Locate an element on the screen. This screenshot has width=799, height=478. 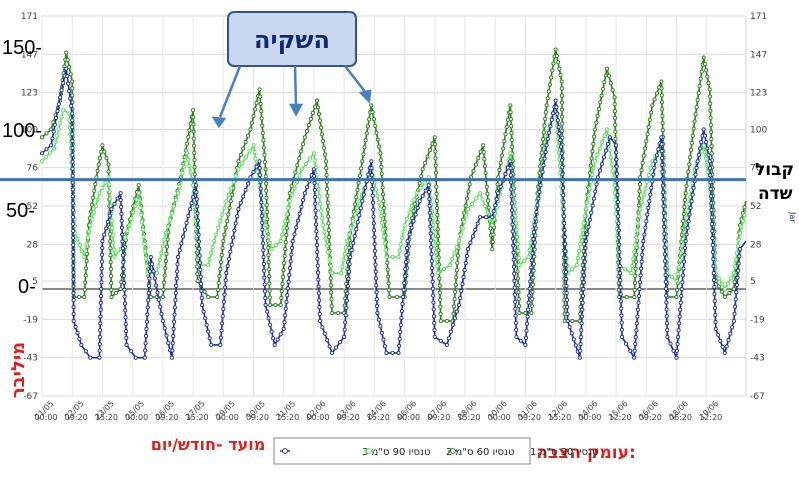
legend-label-2: טנסיו 60 ס"מ 2 is located at coordinates (480, 452).